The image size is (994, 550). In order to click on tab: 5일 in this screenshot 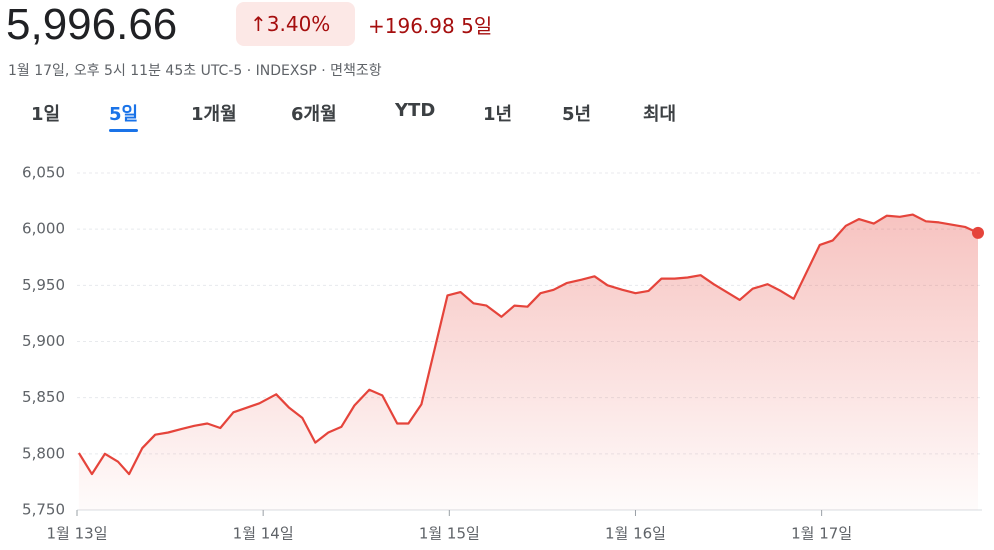, I will do `click(124, 116)`.